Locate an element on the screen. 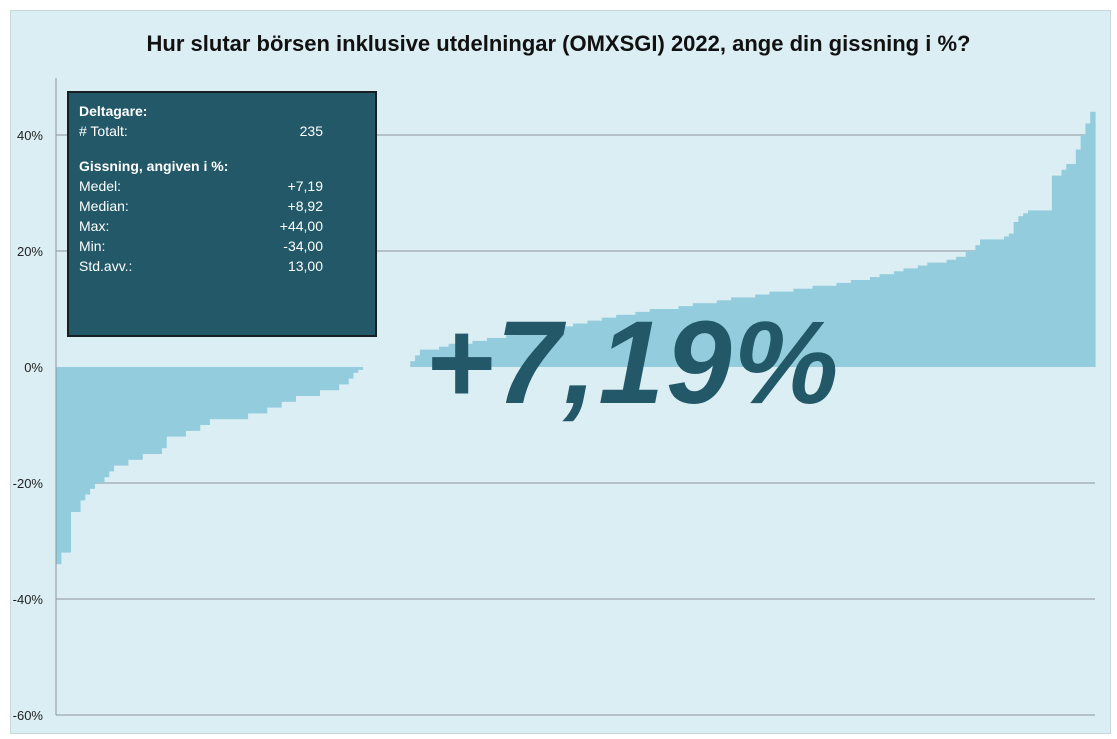 The width and height of the screenshot is (1117, 739). y-tick-label: -40% is located at coordinates (28, 599).